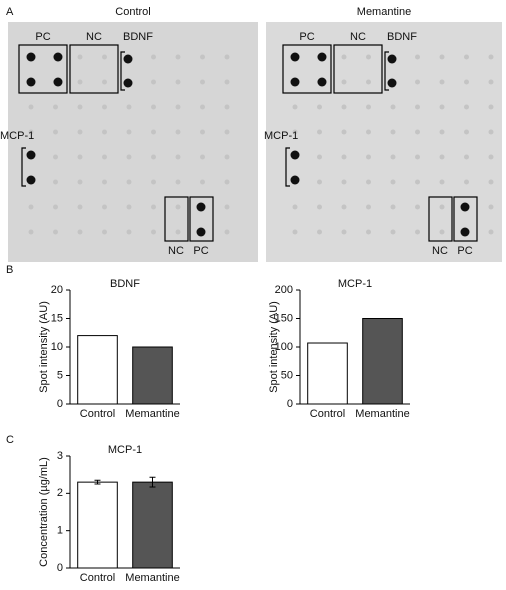  Describe the element at coordinates (382, 414) in the screenshot. I see `x-tick-label: Memantine` at that location.